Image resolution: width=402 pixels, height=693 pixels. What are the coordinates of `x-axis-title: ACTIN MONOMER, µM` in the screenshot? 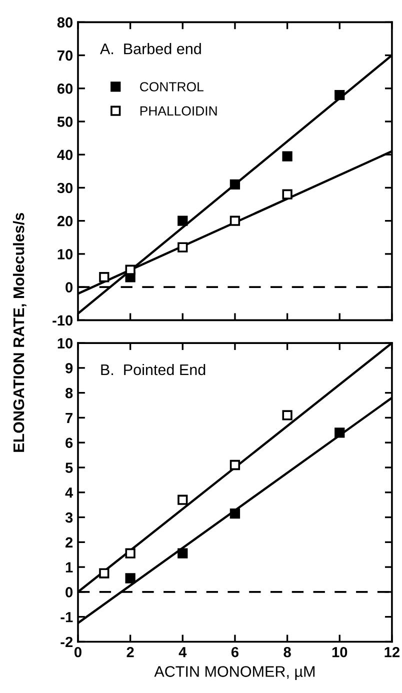 It's located at (234, 673).